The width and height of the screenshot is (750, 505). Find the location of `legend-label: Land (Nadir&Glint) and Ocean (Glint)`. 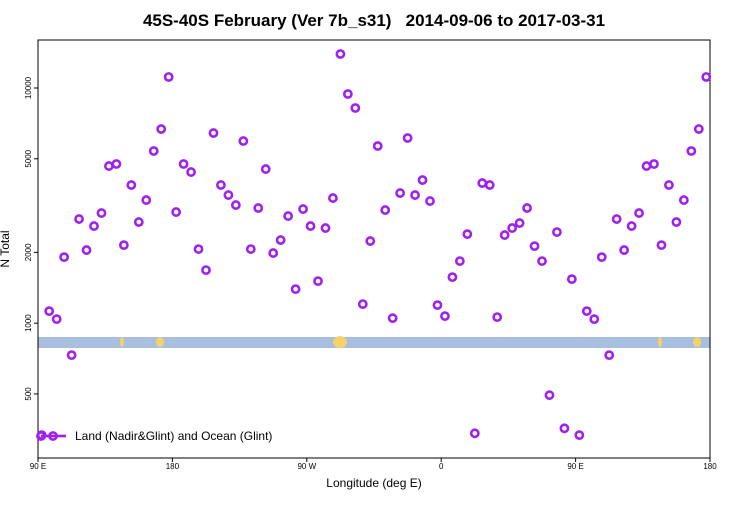

legend-label: Land (Nadir&Glint) and Ocean (Glint) is located at coordinates (173, 436).